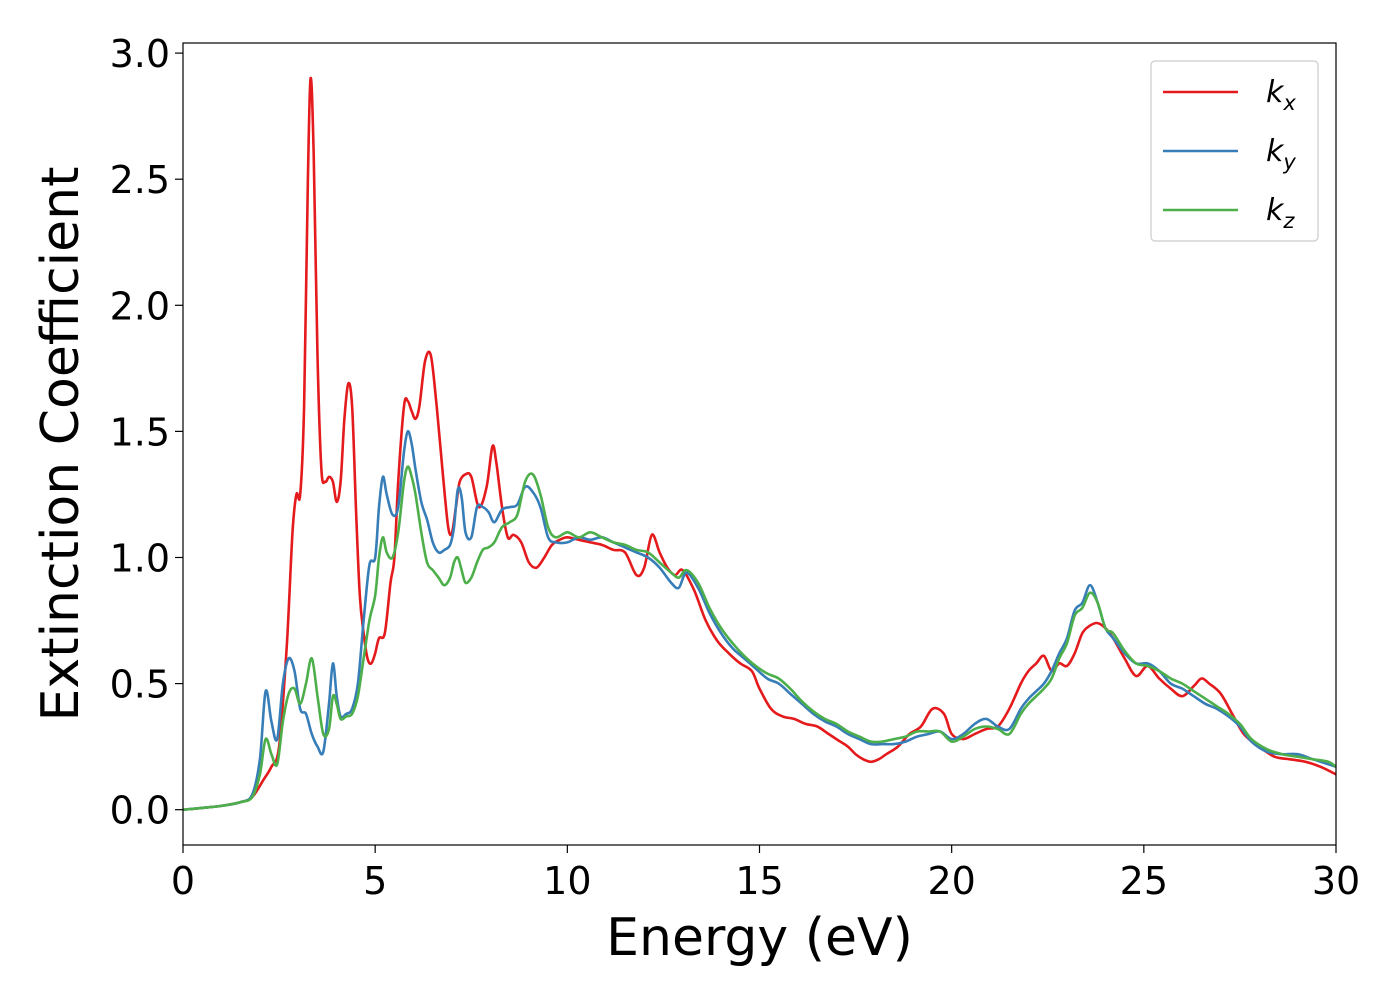  What do you see at coordinates (140, 306) in the screenshot?
I see `y-tick-label: 2.0` at bounding box center [140, 306].